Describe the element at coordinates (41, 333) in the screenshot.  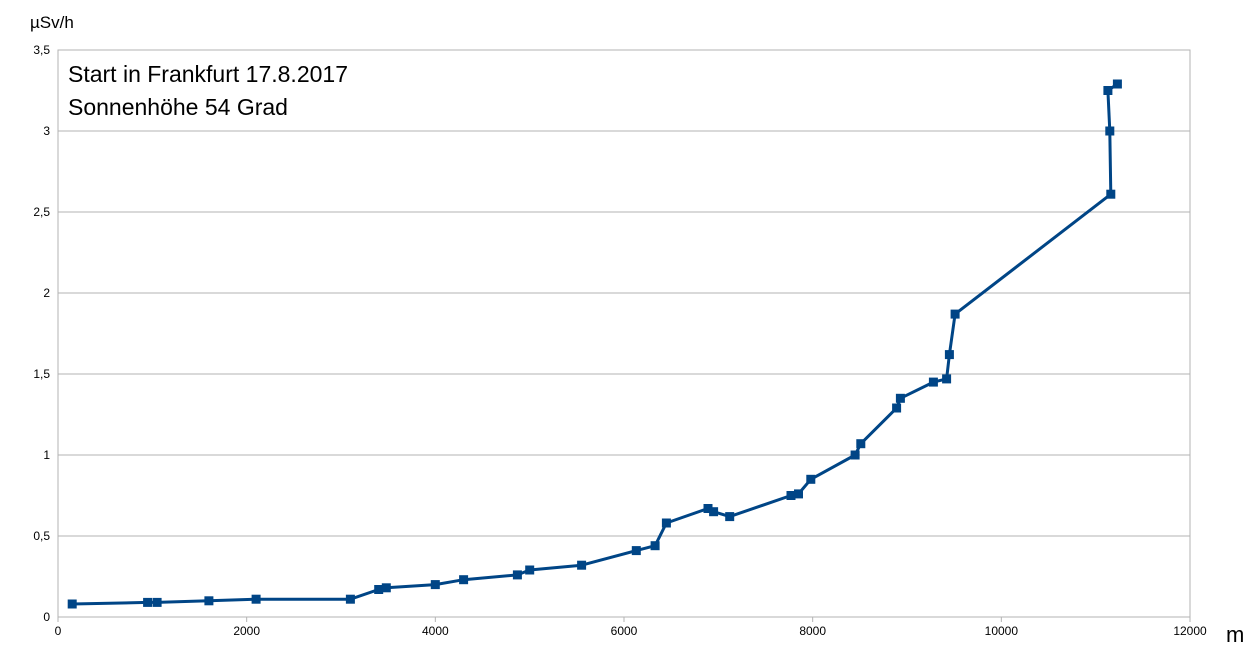
I see `y-tick-labels: 0 0,5 1 1,5 2 2,5 3 3,5` at that location.